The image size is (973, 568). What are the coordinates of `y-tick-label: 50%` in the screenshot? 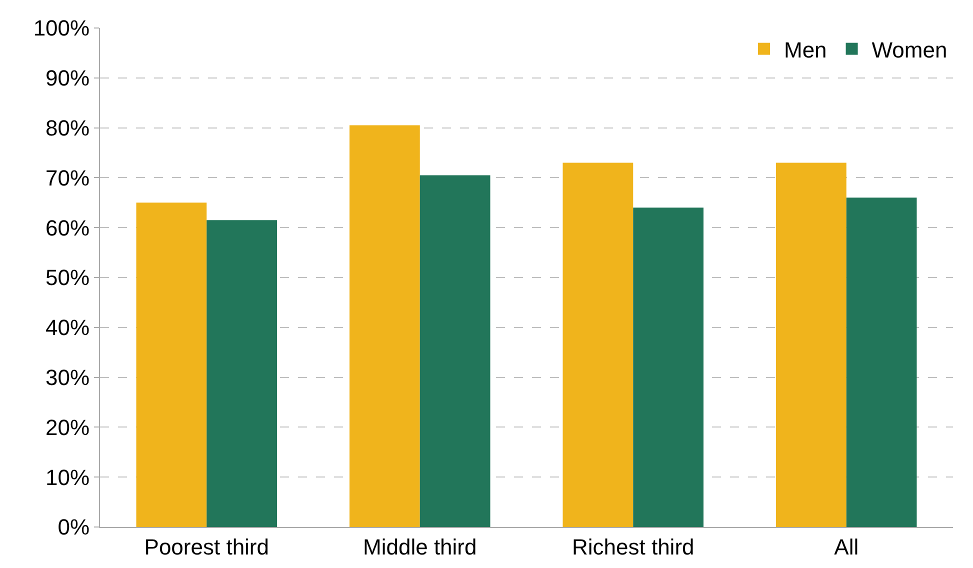 It's located at (68, 277).